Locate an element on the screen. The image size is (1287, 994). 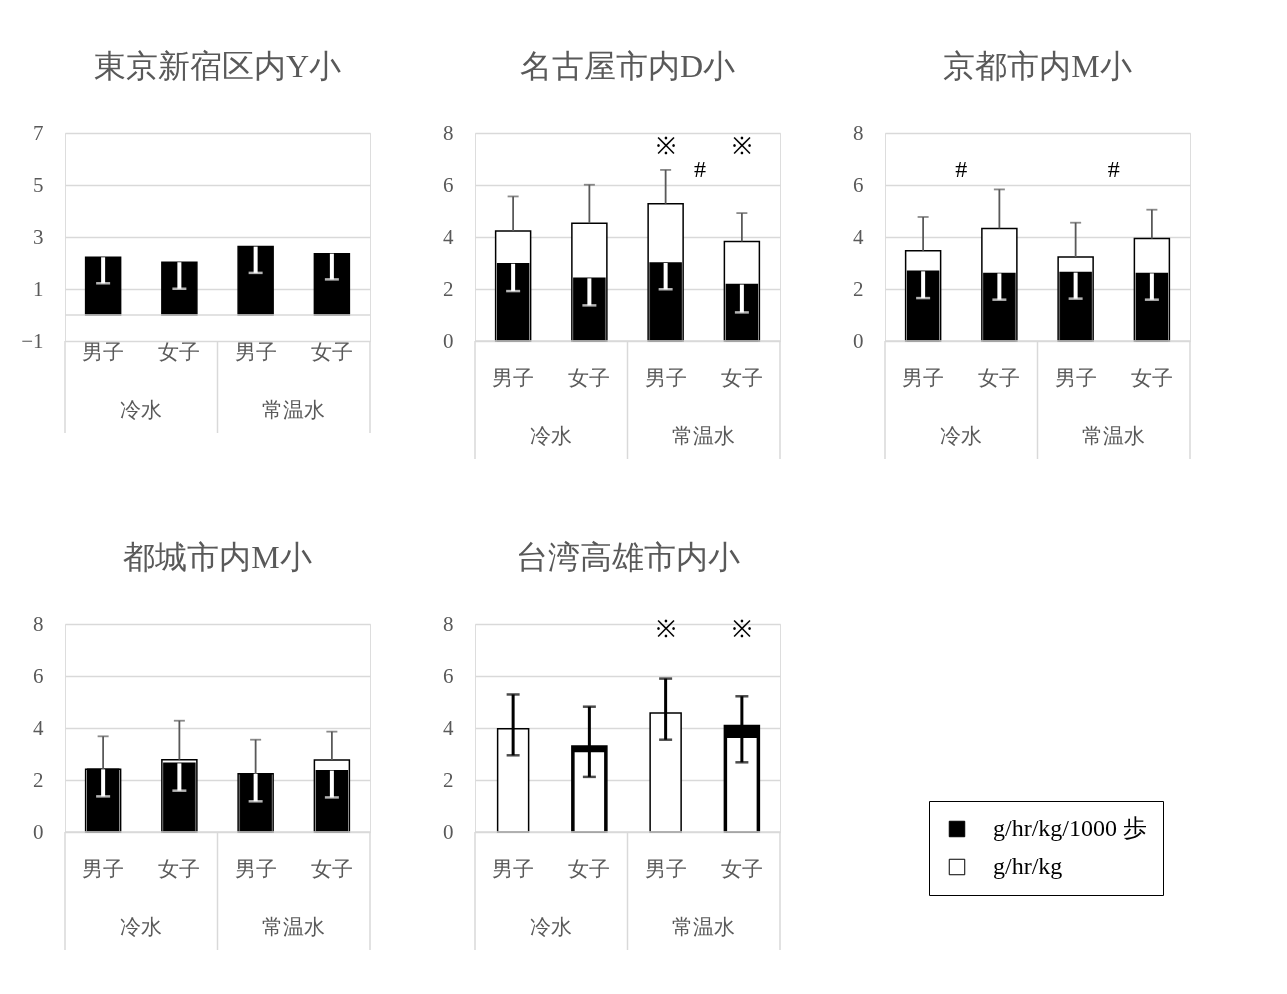
chart-title: 台湾高雄市内小 is located at coordinates (627, 557).